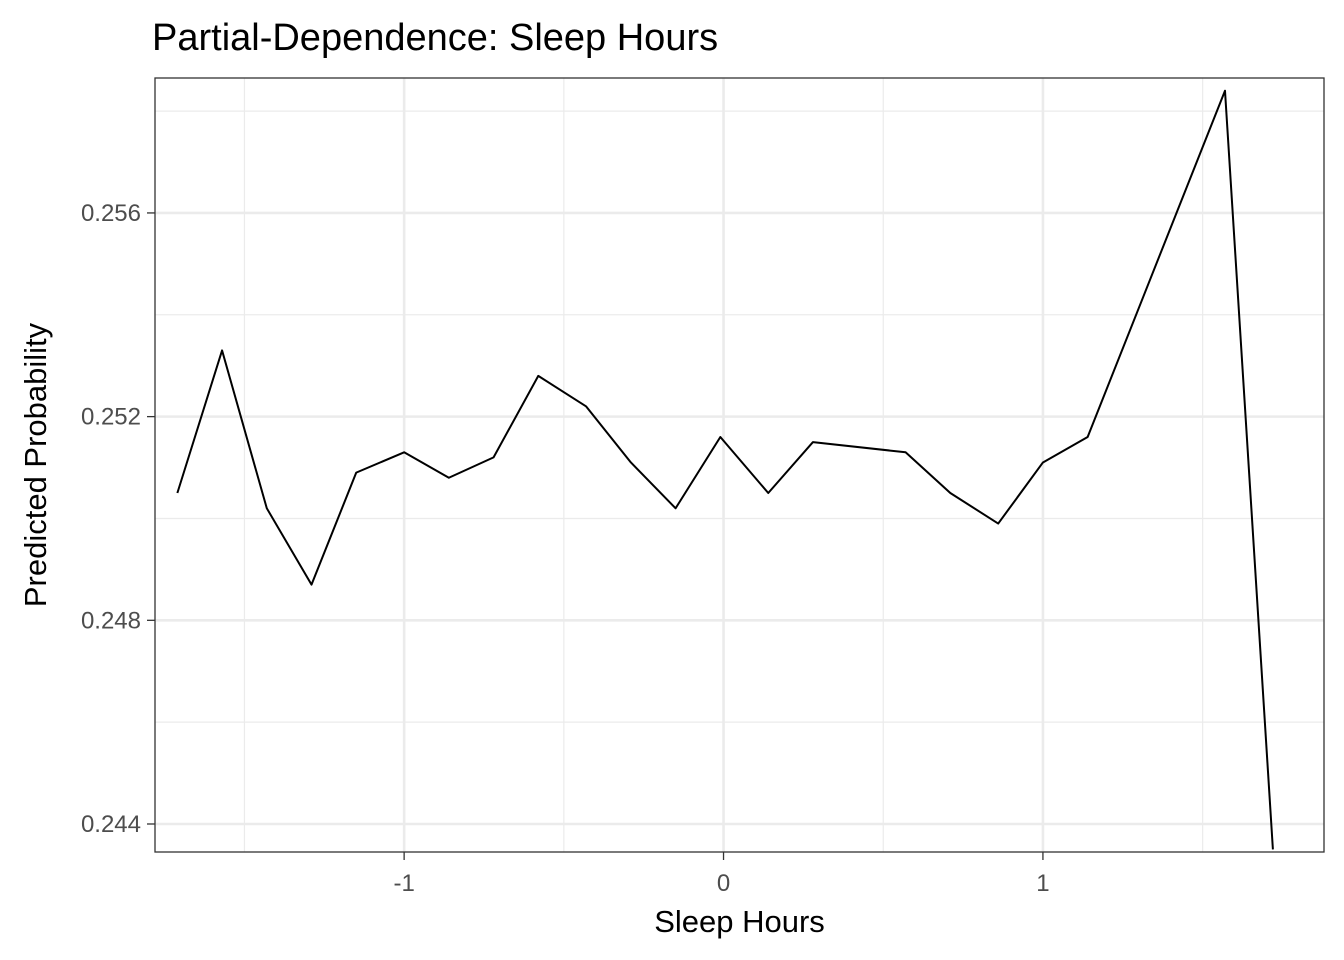  Describe the element at coordinates (739, 921) in the screenshot. I see `x-axis-title: Sleep Hours` at that location.